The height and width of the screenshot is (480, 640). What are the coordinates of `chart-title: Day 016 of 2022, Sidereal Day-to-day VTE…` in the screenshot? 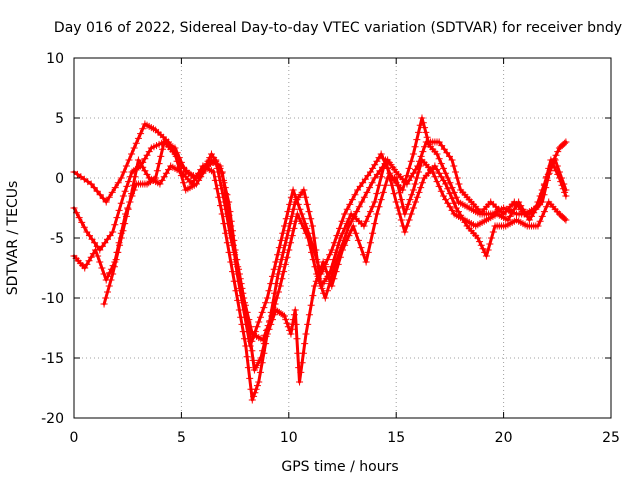 It's located at (338, 28).